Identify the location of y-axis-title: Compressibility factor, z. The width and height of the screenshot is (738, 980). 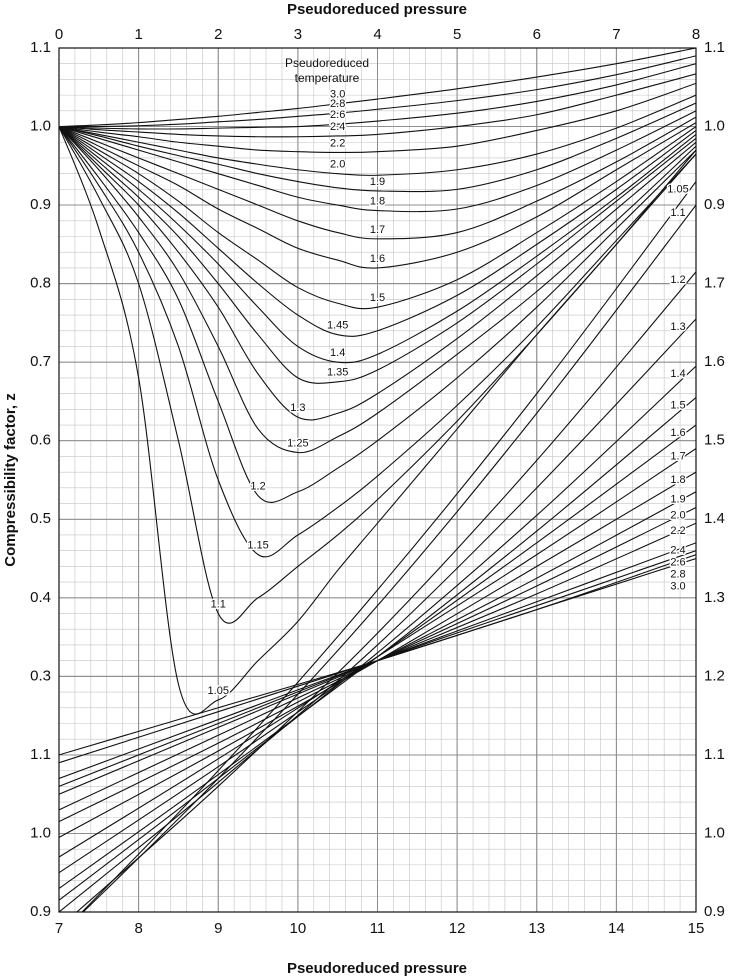
(10, 479).